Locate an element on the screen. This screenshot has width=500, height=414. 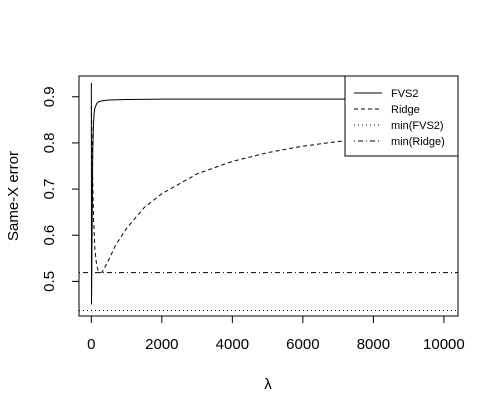
y-axis: 0.5 0.6 0.7 0.8 0.9 is located at coordinates (60, 189).